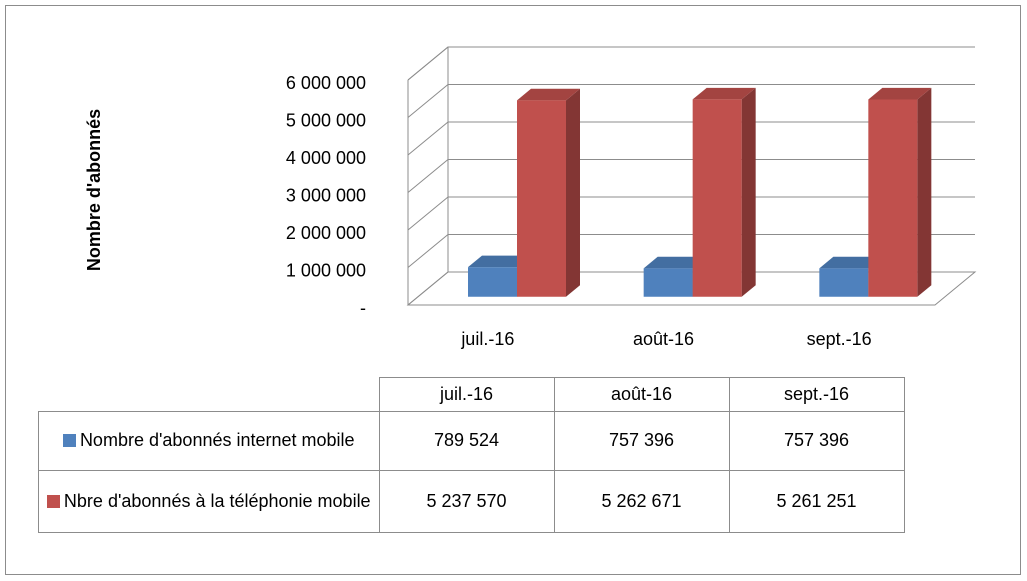  What do you see at coordinates (641, 501) in the screenshot?
I see `table-value: 5 262 671` at bounding box center [641, 501].